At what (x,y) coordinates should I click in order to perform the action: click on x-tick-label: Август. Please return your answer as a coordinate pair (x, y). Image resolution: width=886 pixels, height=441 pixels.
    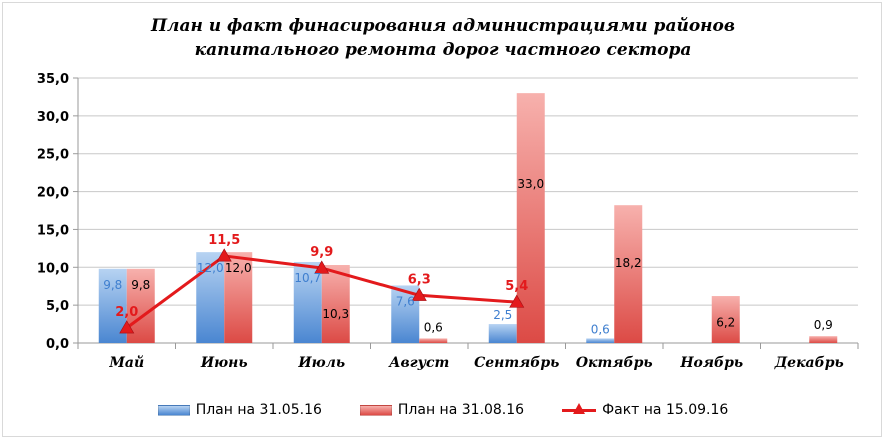
    Looking at the image, I should click on (418, 363).